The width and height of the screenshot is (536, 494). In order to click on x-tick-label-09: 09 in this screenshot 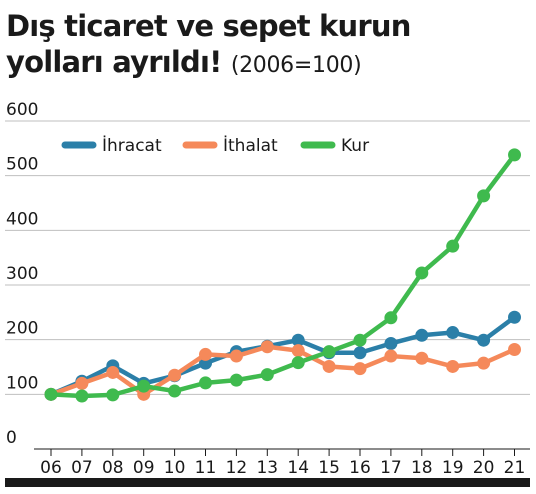, I will do `click(144, 468)`.